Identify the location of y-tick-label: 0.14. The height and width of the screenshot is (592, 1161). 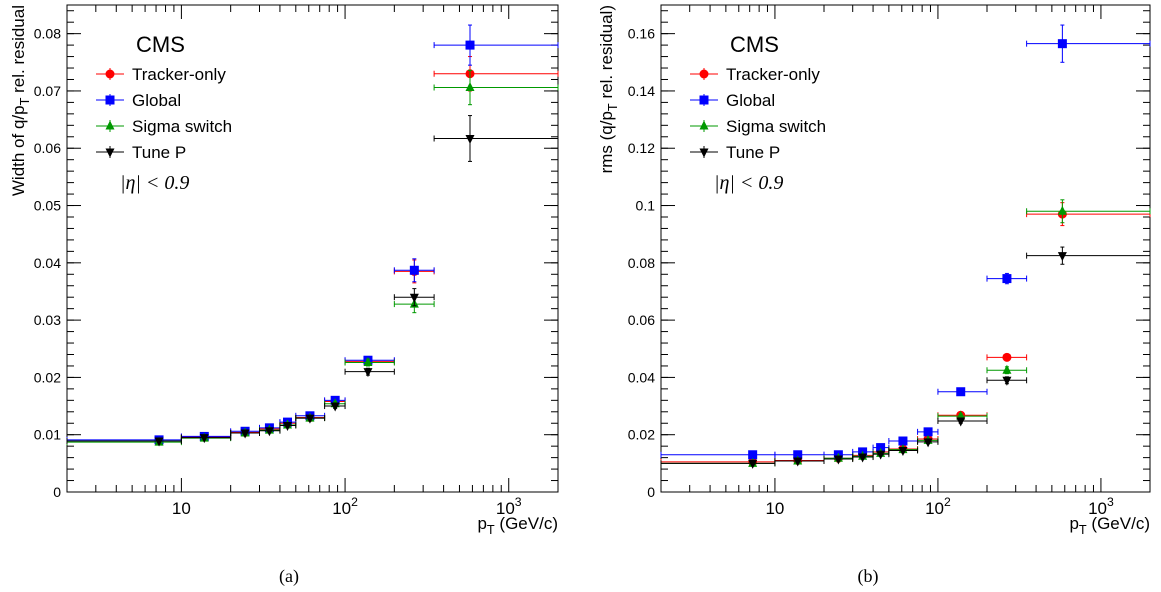
(641, 91).